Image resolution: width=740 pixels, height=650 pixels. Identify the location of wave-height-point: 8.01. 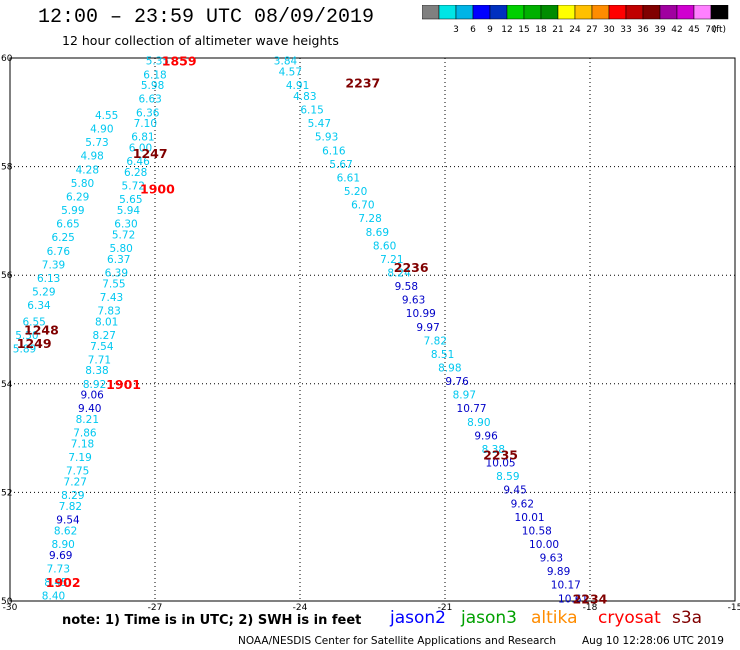
(106, 322).